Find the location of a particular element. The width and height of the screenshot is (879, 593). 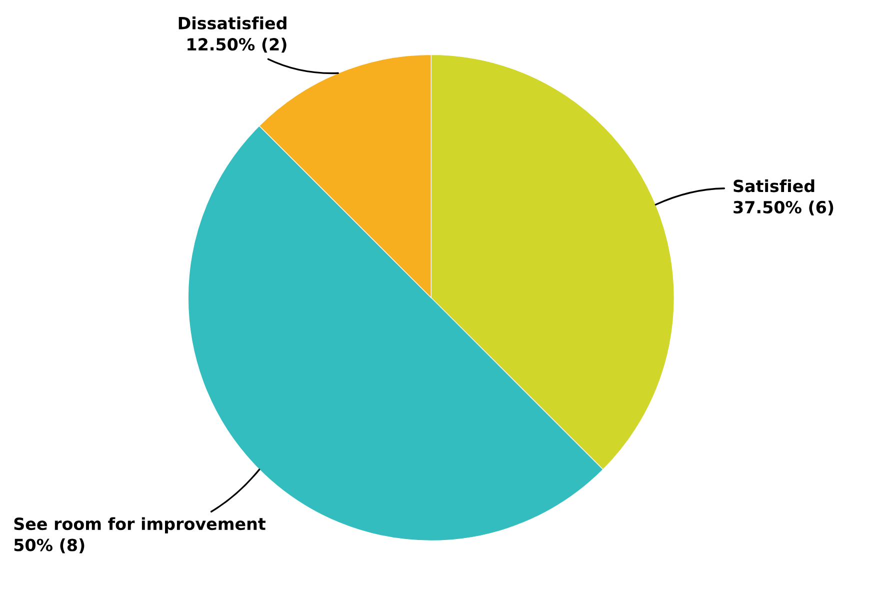

data-label: 50% (8) is located at coordinates (49, 546).